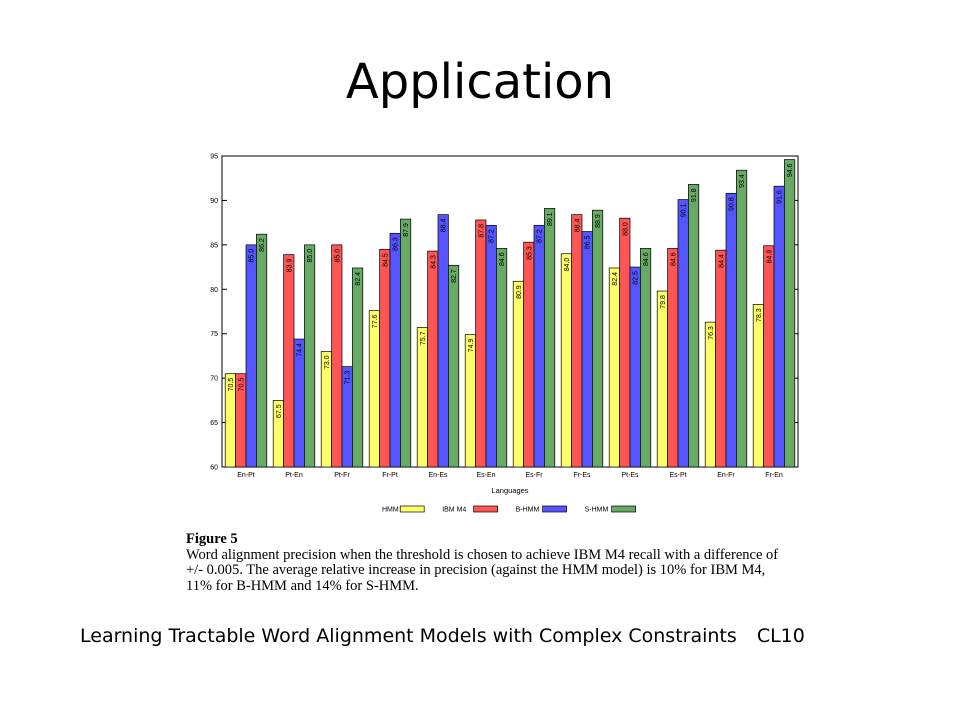 This screenshot has height=720, width=960. Describe the element at coordinates (769, 257) in the screenshot. I see `data-label: 84.9` at that location.